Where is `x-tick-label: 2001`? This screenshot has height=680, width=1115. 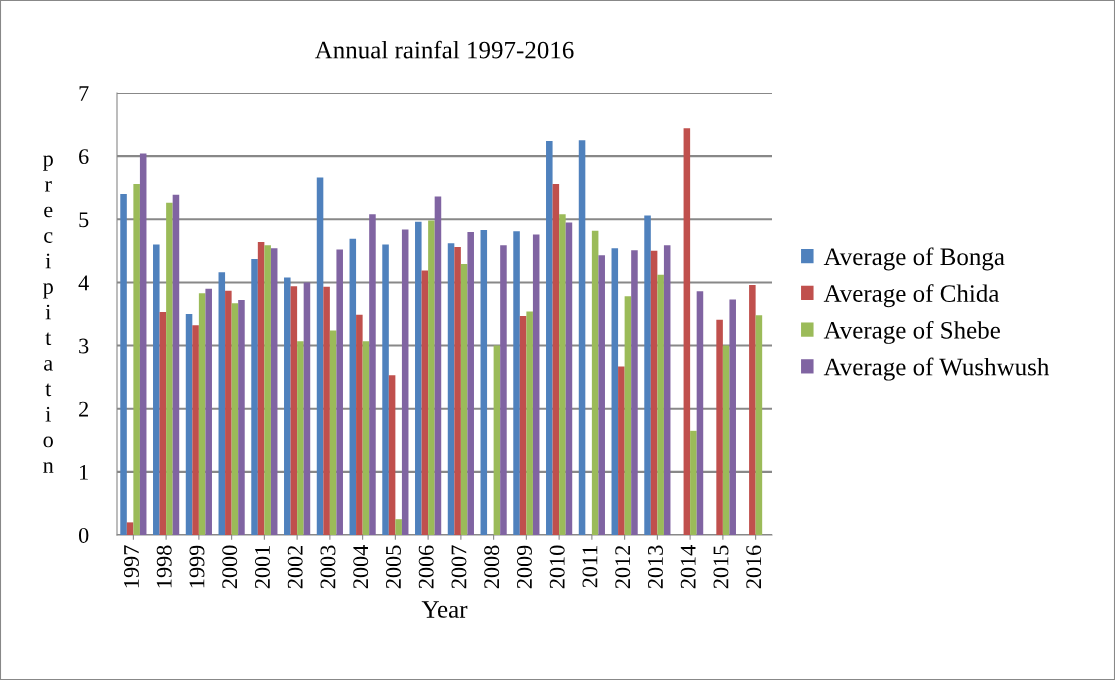
x-tick-label: 2001 is located at coordinates (262, 567).